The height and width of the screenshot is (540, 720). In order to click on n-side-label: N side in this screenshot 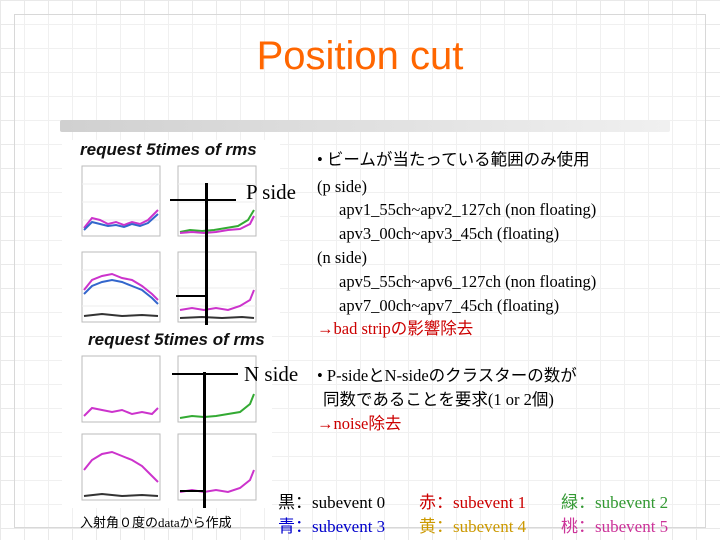, I will do `click(271, 374)`.